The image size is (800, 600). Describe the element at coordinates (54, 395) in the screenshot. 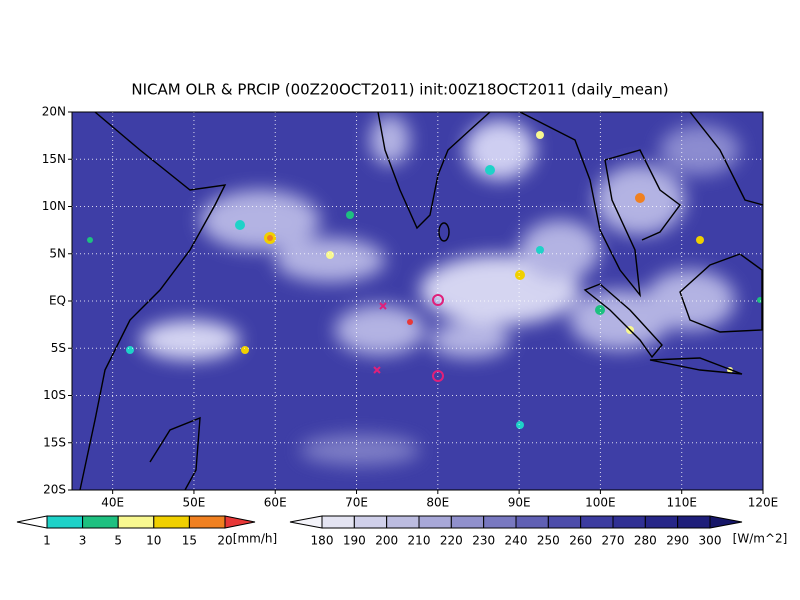

I see `lat-label: 10S` at that location.